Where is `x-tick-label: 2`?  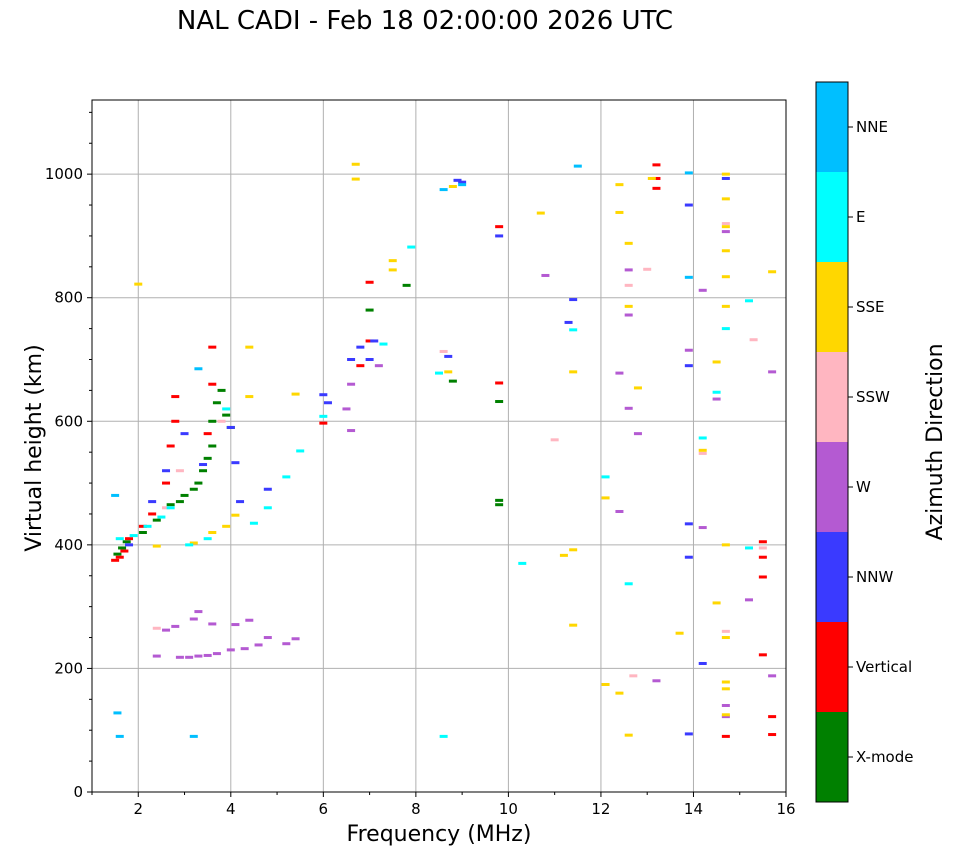 x-tick-label: 2 is located at coordinates (138, 809).